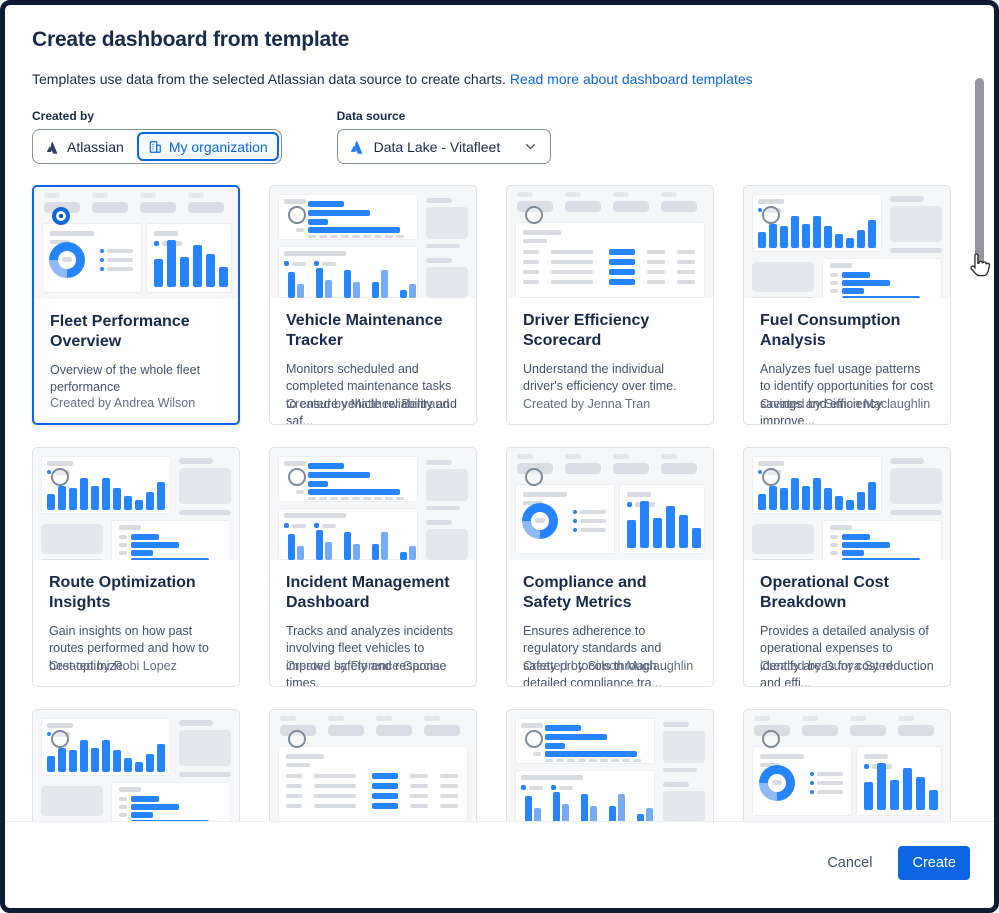 Image resolution: width=999 pixels, height=913 pixels. I want to click on cancel-button: Cancel, so click(850, 863).